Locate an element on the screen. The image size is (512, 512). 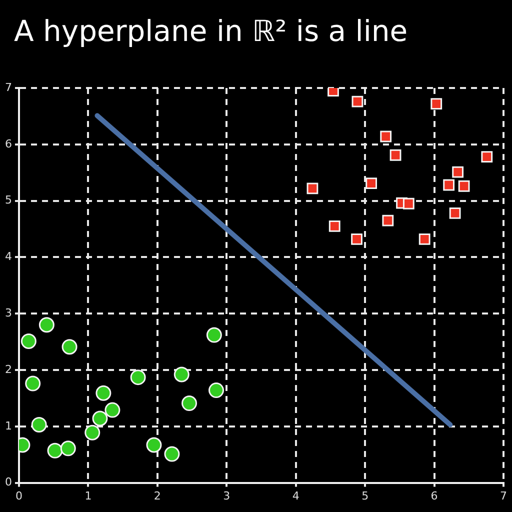
x-tick-label: 5 is located at coordinates (365, 495).